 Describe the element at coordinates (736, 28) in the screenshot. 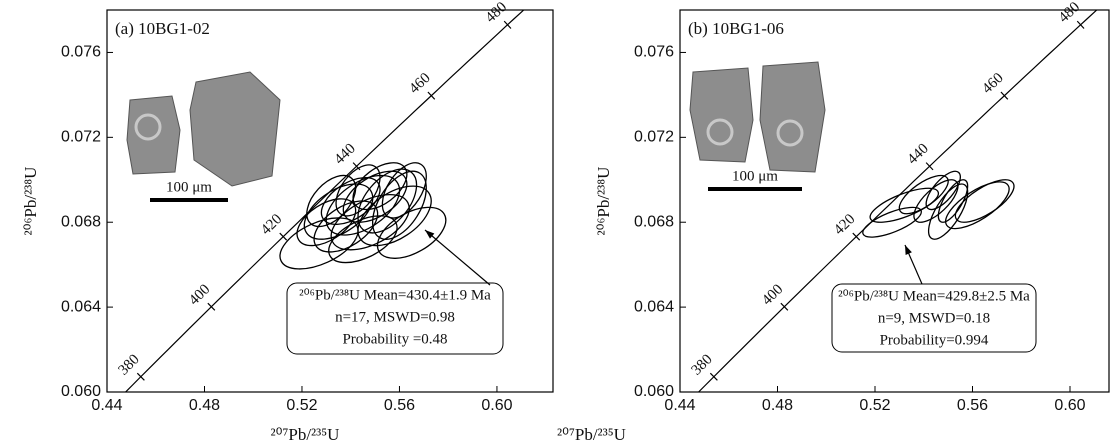

I see `panel-label: (b) 10BG1-06` at that location.